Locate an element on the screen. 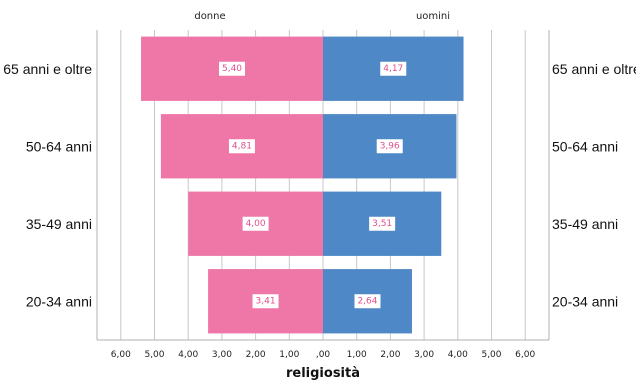 Image resolution: width=636 pixels, height=381 pixels. data-label-uomini-3: 2,64 is located at coordinates (367, 301).